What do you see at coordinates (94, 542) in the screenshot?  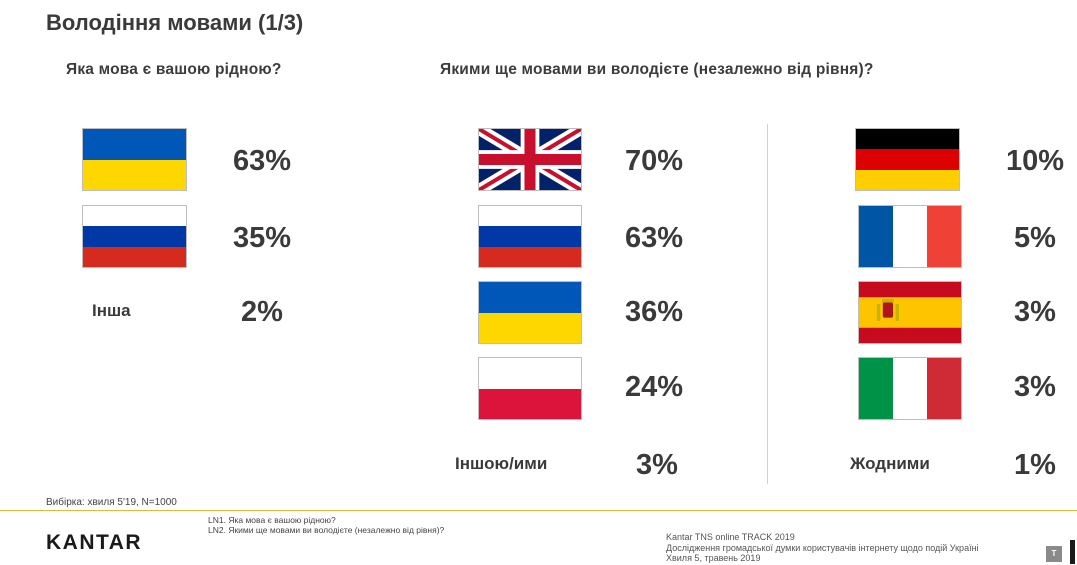 I see `kantar-logo: KANTAR` at bounding box center [94, 542].